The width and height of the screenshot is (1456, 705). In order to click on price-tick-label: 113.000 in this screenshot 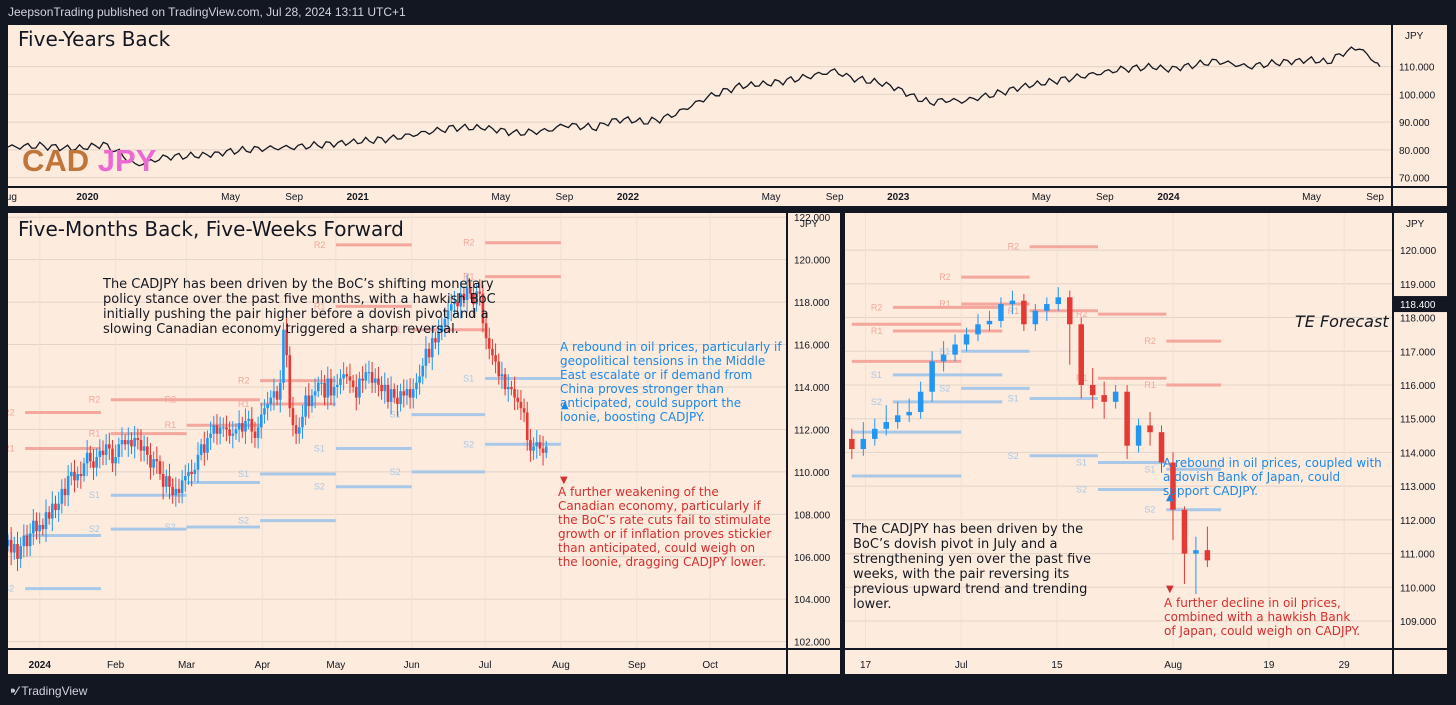, I will do `click(1418, 487)`.